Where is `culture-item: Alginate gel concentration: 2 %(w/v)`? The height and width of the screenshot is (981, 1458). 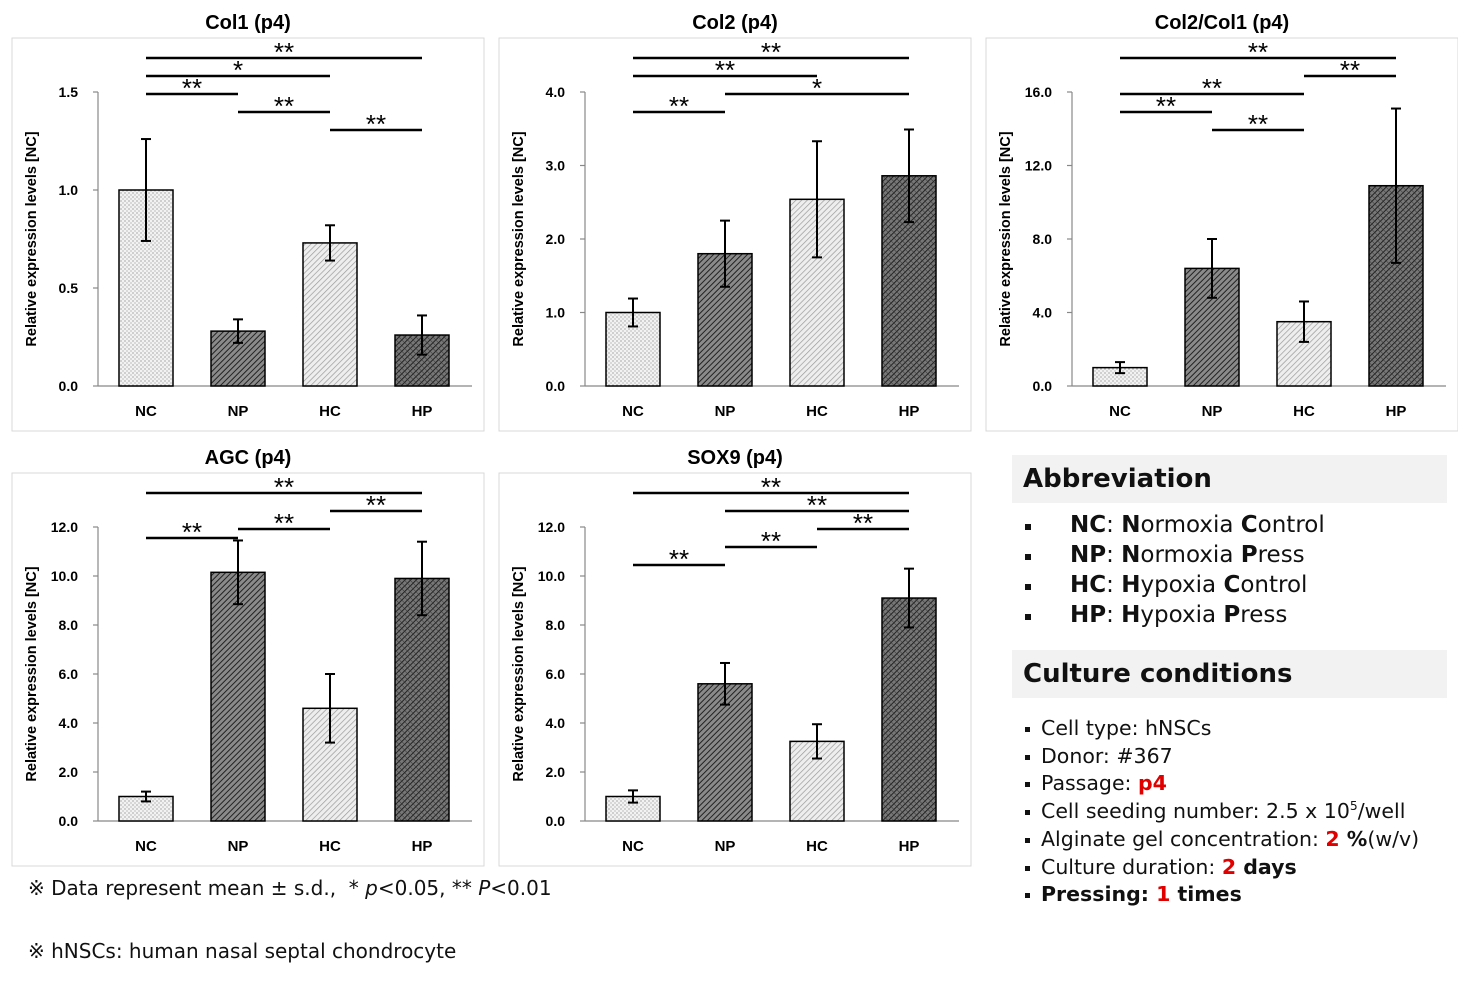
culture-item: Alginate gel concentration: 2 %(w/v) is located at coordinates (1222, 838).